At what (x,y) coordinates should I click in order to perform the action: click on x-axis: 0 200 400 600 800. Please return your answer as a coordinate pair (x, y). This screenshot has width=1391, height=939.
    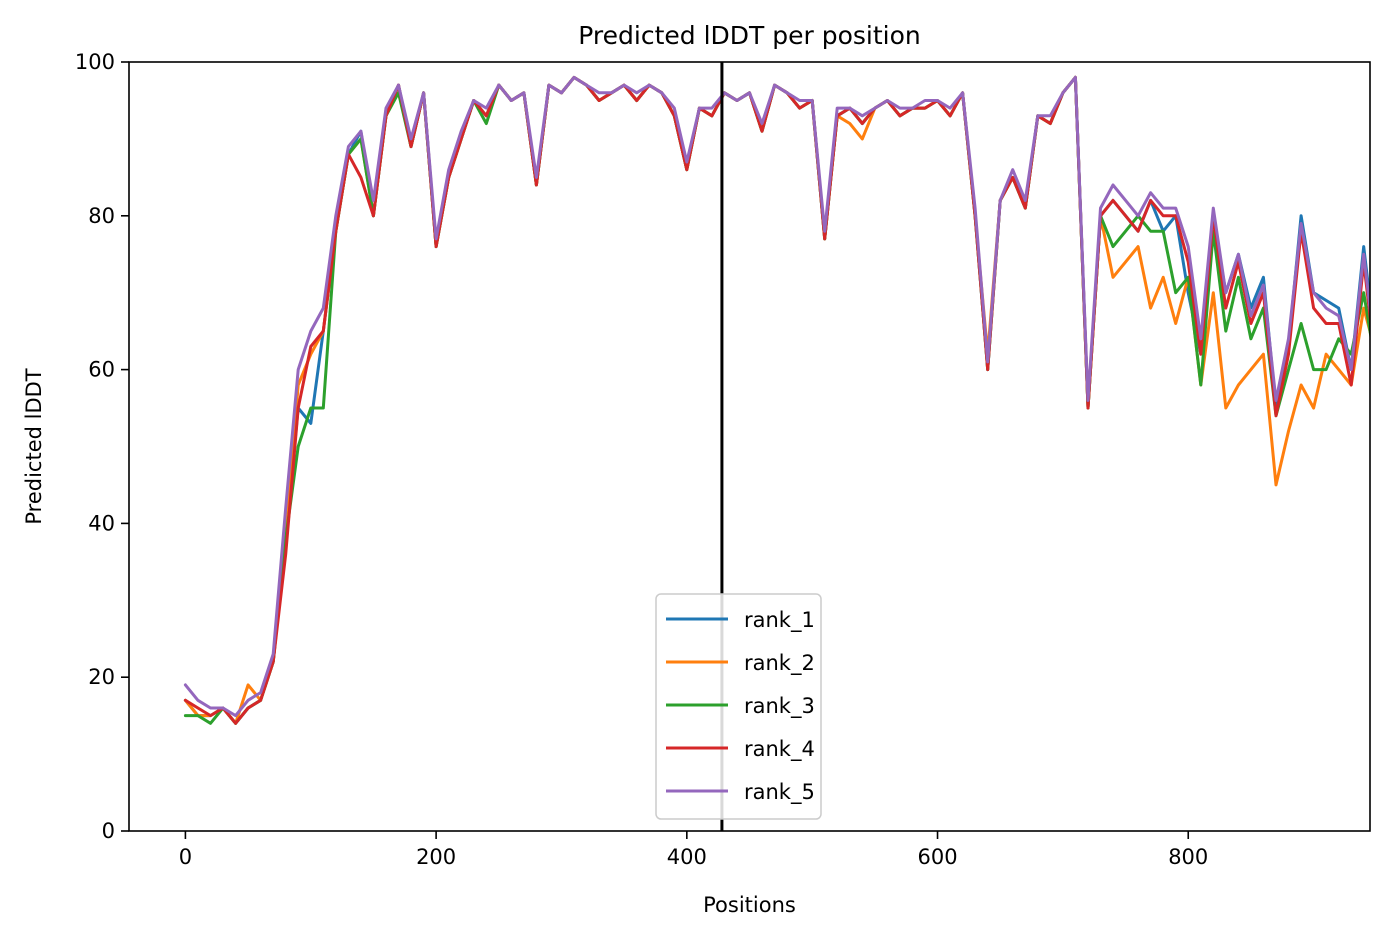
    Looking at the image, I should click on (693, 850).